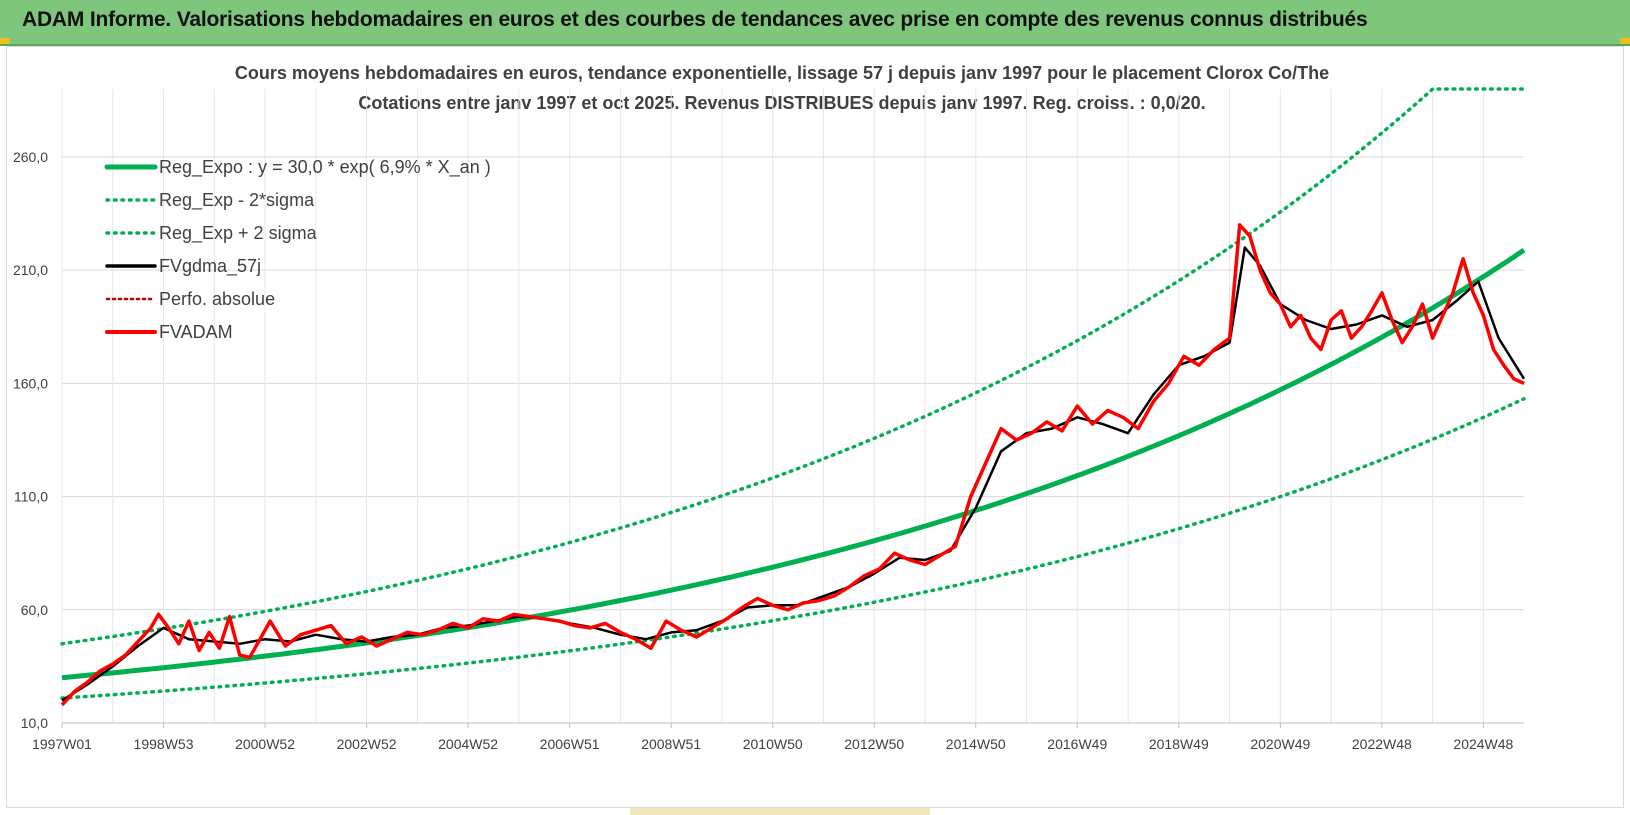 The width and height of the screenshot is (1630, 815). Describe the element at coordinates (237, 200) in the screenshot. I see `legend-label: Reg_Exp - 2*sigma` at that location.